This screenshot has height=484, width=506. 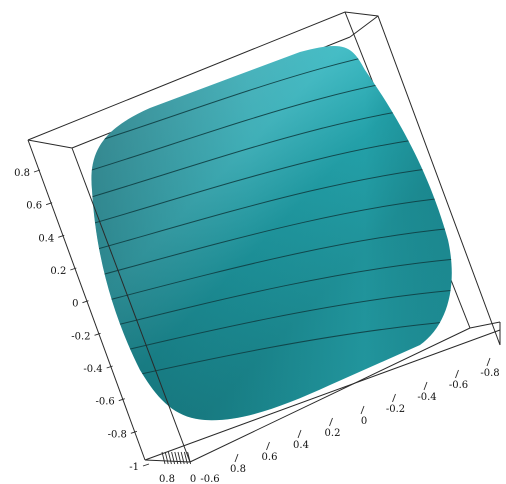 What do you see at coordinates (458, 385) in the screenshot?
I see `x-tick-label: -0.6` at bounding box center [458, 385].